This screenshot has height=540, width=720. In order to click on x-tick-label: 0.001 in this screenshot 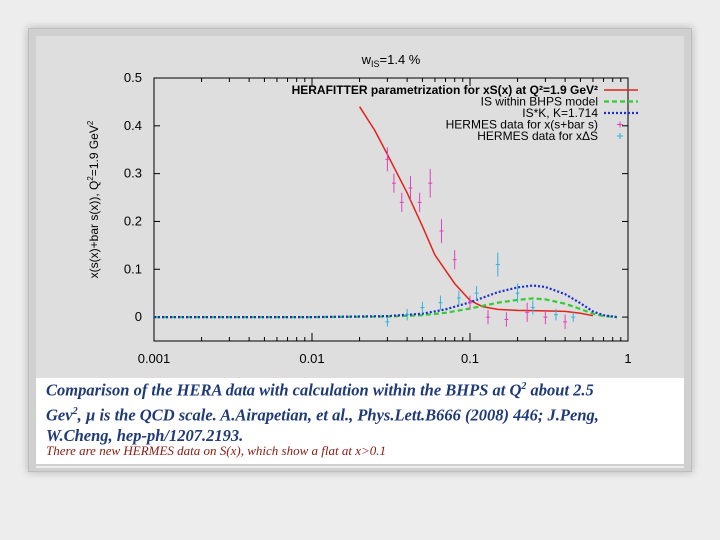, I will do `click(154, 358)`.